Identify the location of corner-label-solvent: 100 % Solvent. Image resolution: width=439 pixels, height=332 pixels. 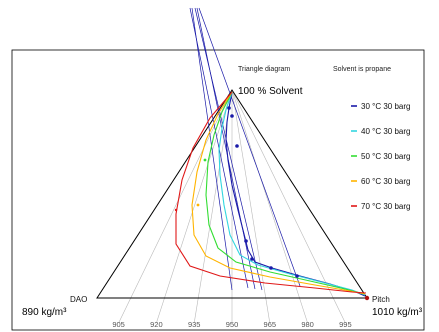
(270, 91).